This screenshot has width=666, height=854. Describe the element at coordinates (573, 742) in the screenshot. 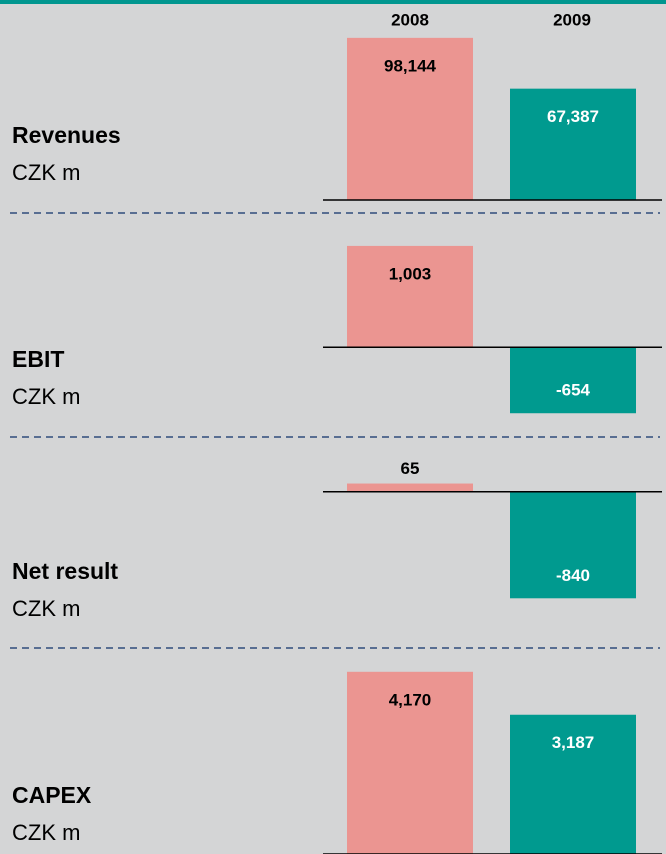

I see `value-label: 3,187` at that location.